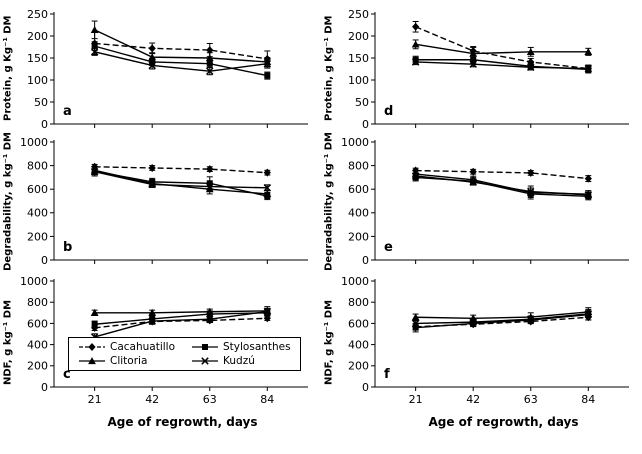 Image resolution: width=642 pixels, height=454 pixels. Describe the element at coordinates (67, 111) in the screenshot. I see `svg-text: a` at that location.